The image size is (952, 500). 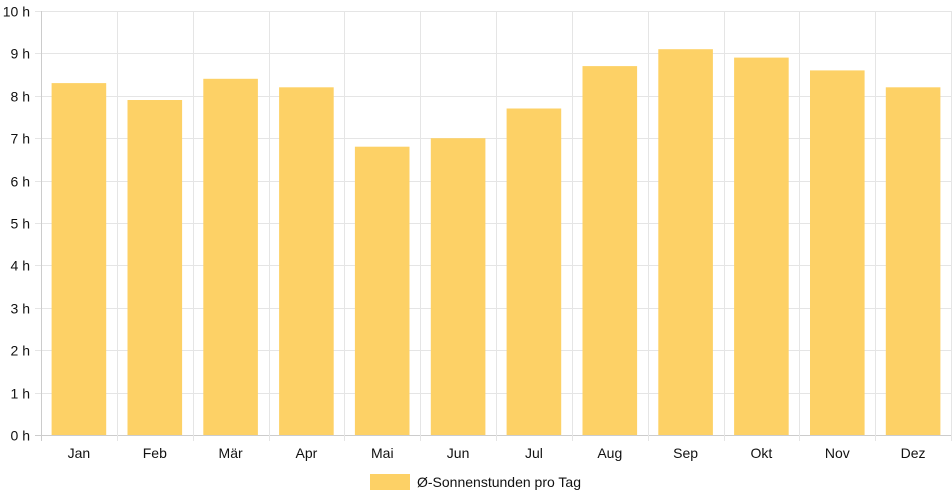 What do you see at coordinates (20, 139) in the screenshot?
I see `y-tick-label: 7 h` at bounding box center [20, 139].